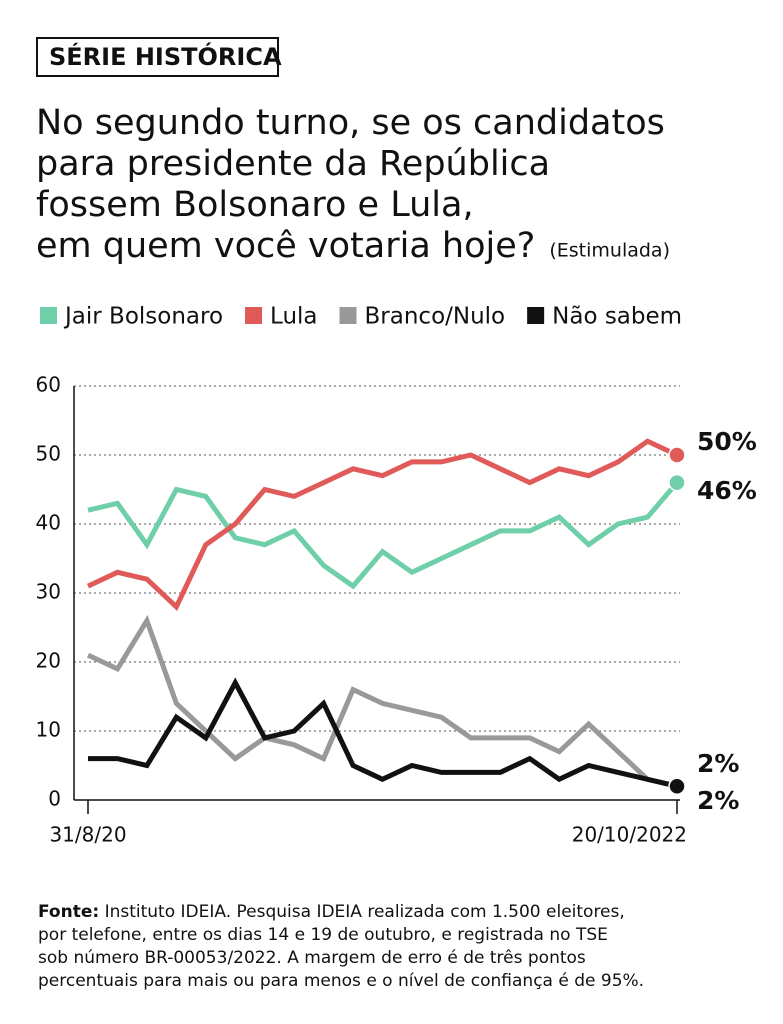 This screenshot has width=783, height=1024. I want to click on title-line: No segundo turno, se os candidatos, so click(350, 123).